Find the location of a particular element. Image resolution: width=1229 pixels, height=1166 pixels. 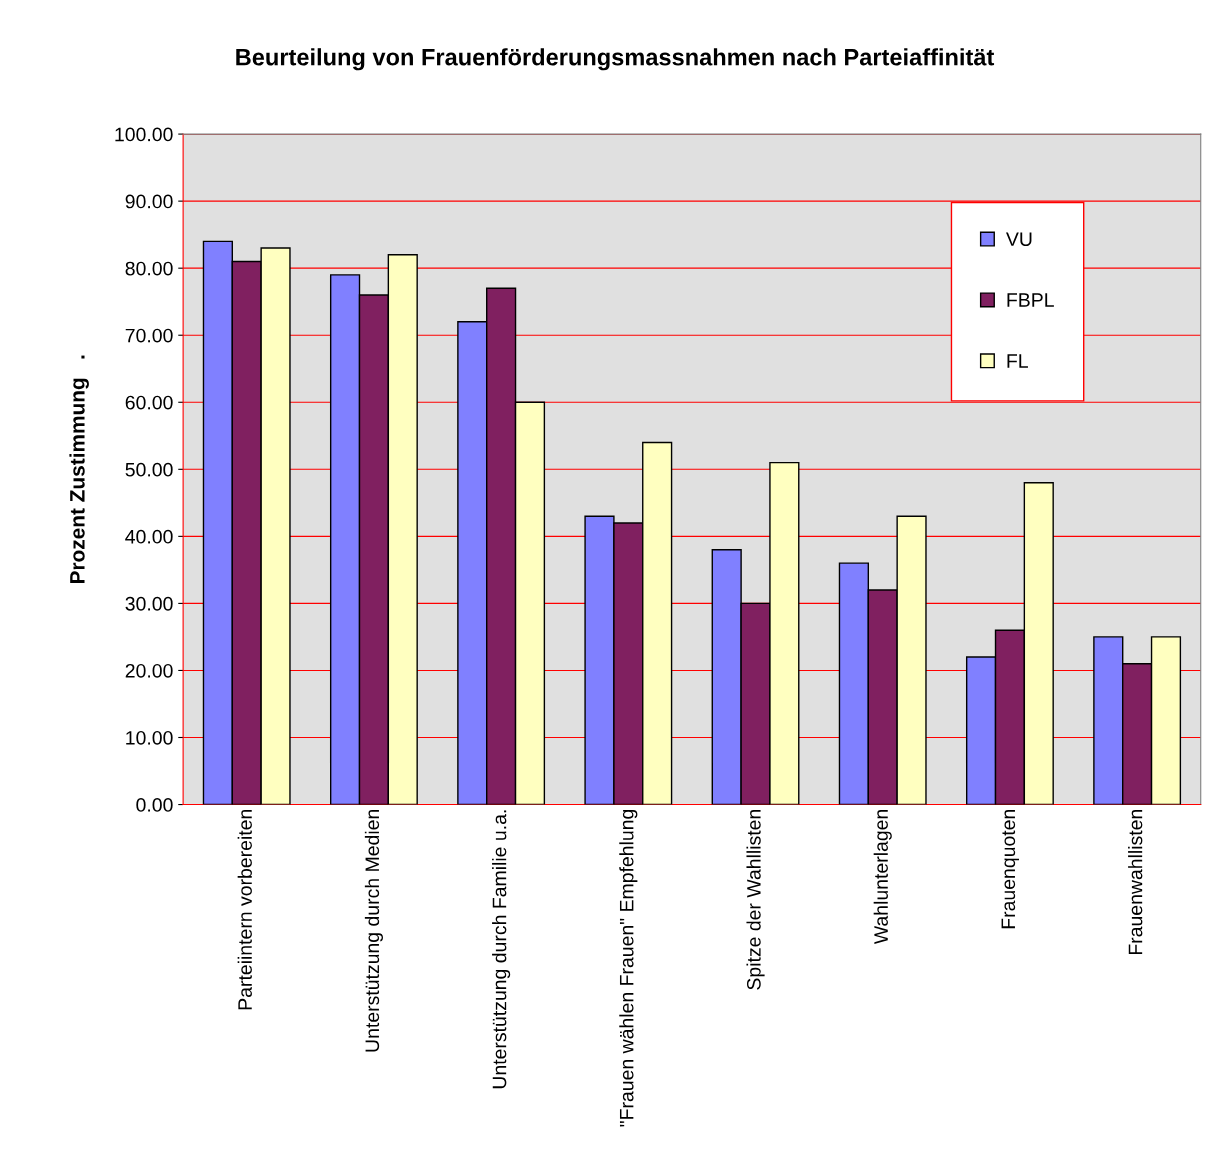

legend-label: FL is located at coordinates (1017, 361).